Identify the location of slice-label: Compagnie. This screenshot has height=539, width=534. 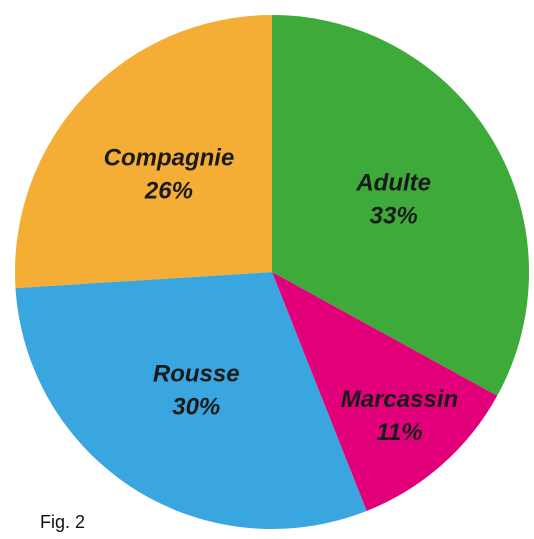
(169, 158).